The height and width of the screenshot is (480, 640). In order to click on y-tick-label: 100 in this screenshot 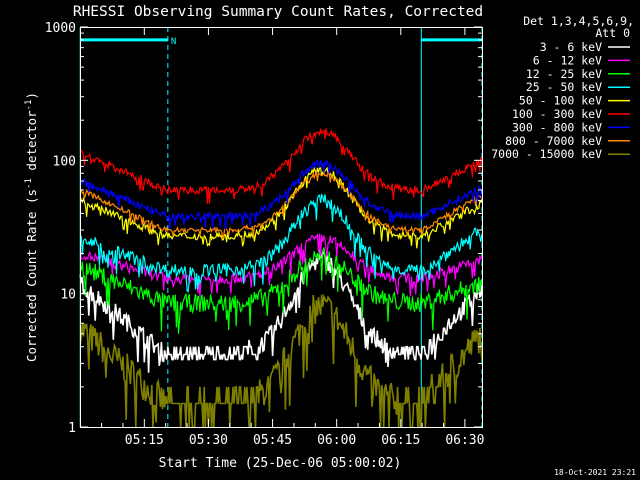, I will do `click(64, 161)`.